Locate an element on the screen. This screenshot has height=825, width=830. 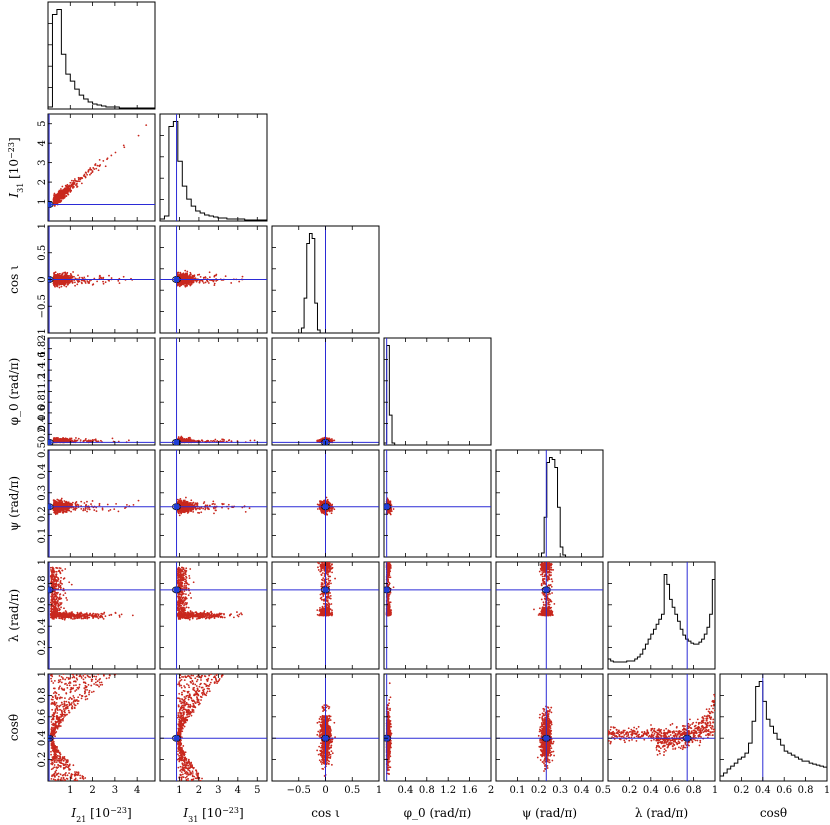
y-tick-label: 0 is located at coordinates (42, 279).